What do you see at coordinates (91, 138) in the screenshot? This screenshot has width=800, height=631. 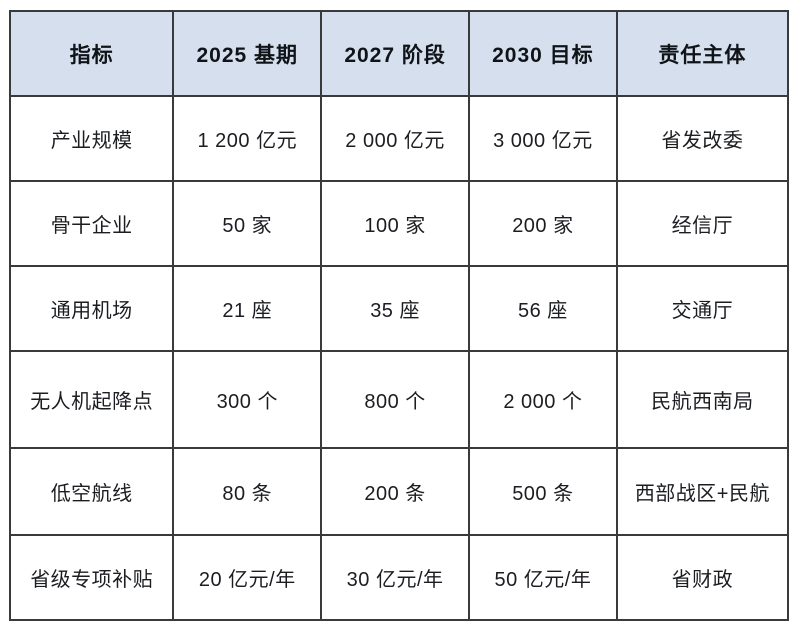 I see `cell-indicator: 产业规模` at bounding box center [91, 138].